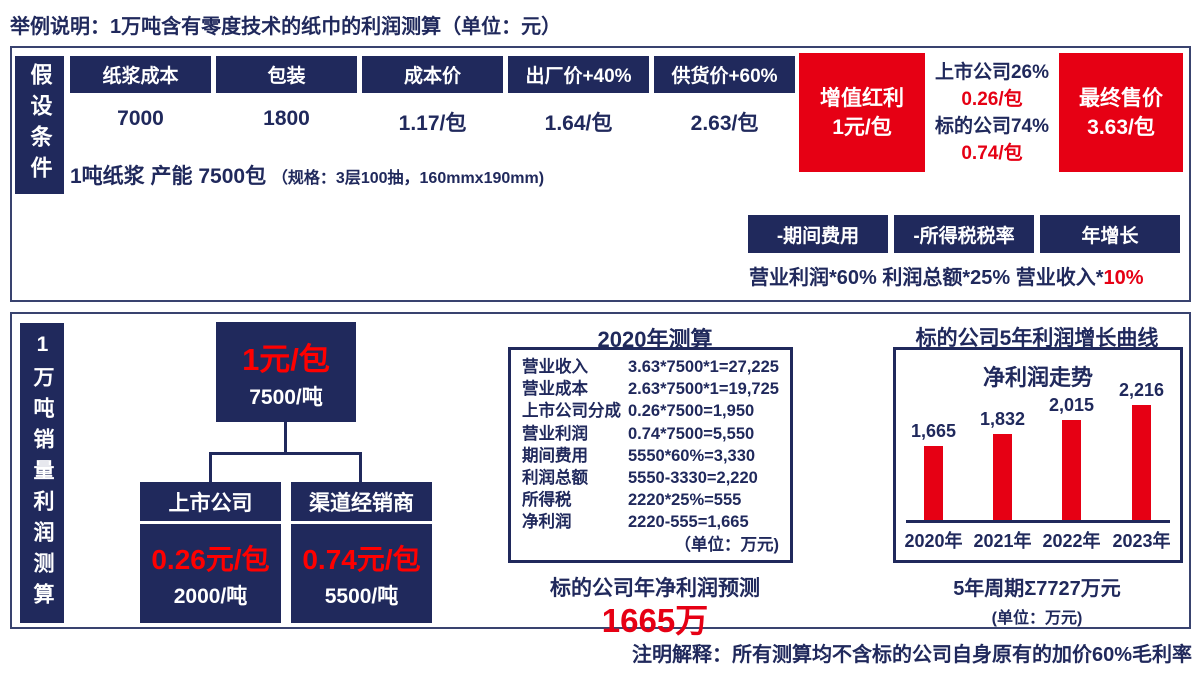 This screenshot has height=681, width=1201. Describe the element at coordinates (933, 431) in the screenshot. I see `chart-bar-value: 1,665` at that location.